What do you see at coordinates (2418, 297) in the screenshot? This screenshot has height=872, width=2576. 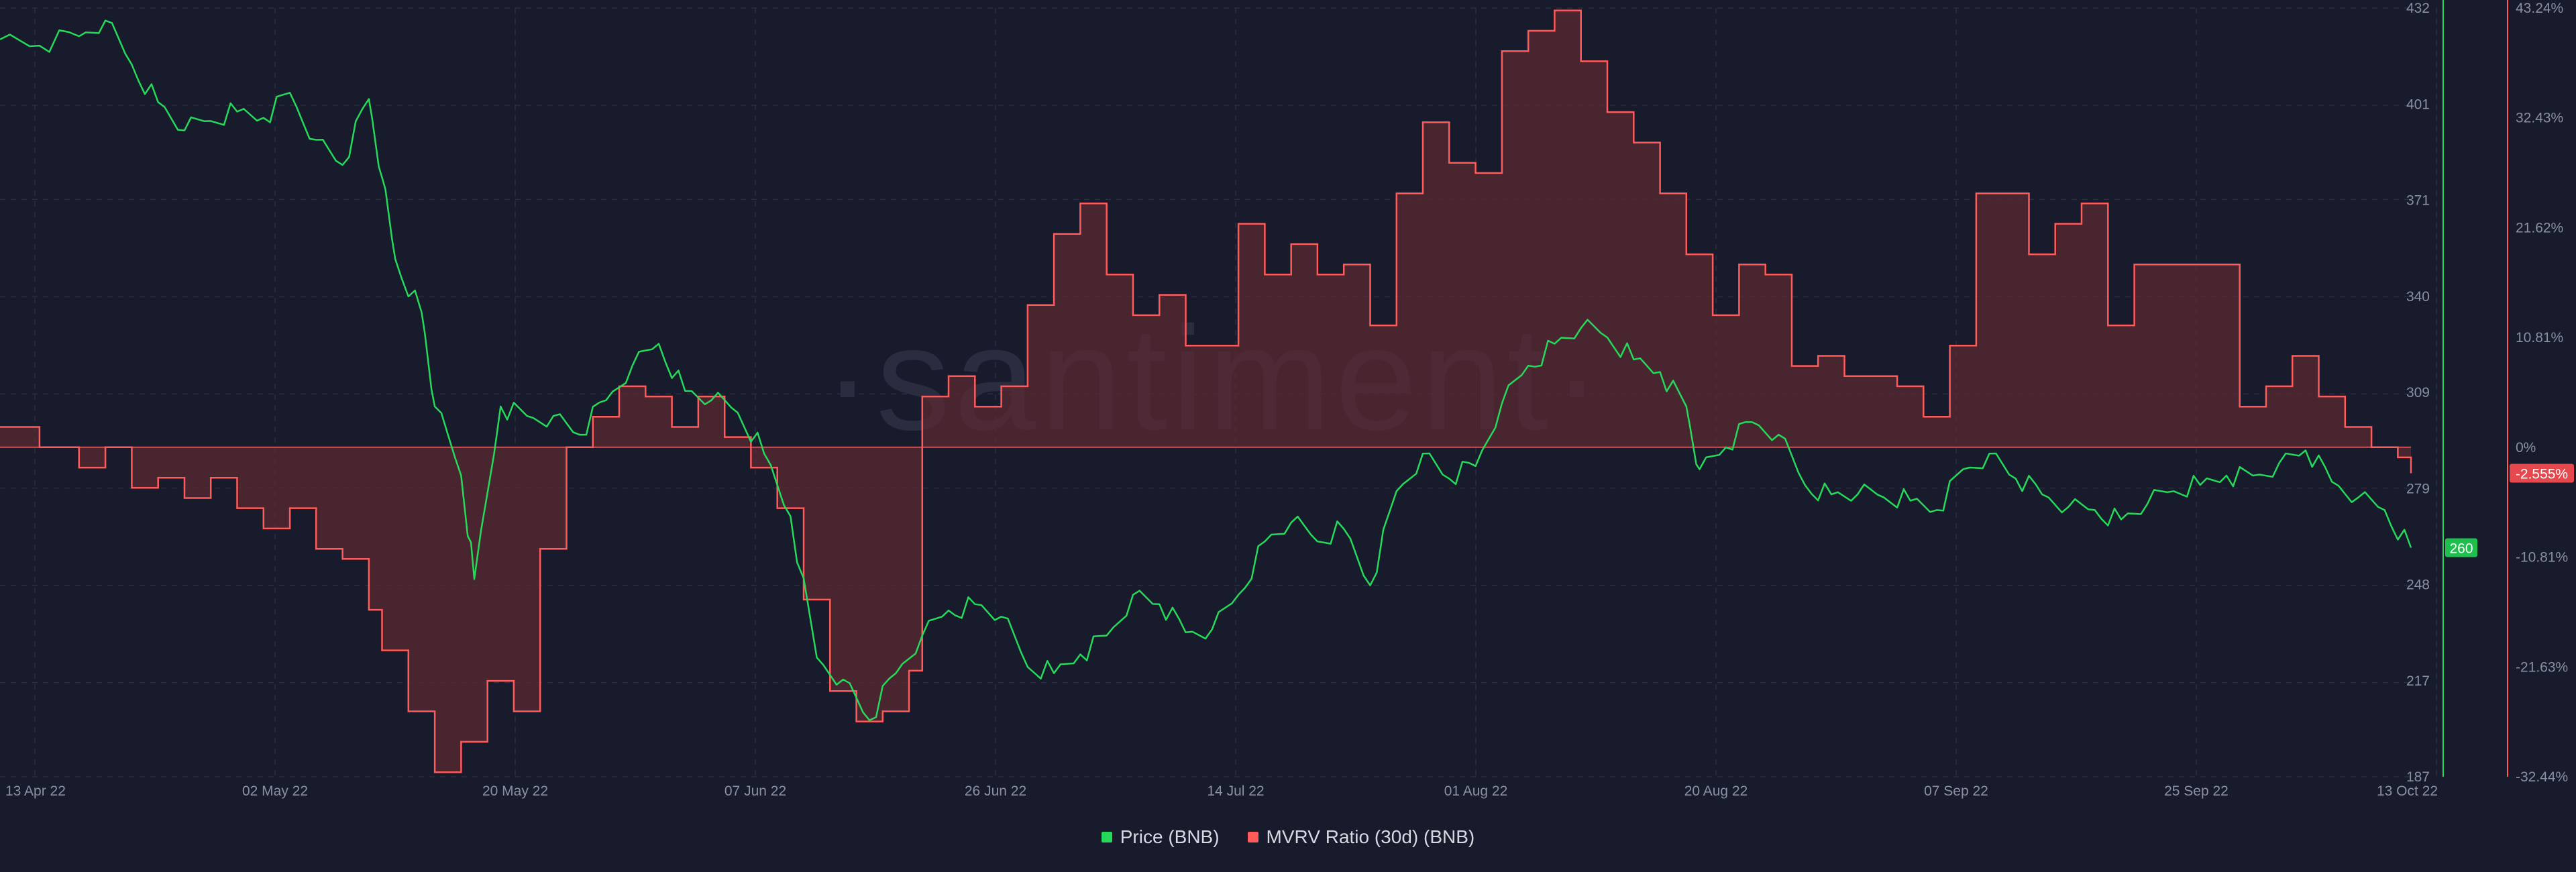 I see `price-tick-label: 340` at bounding box center [2418, 297].